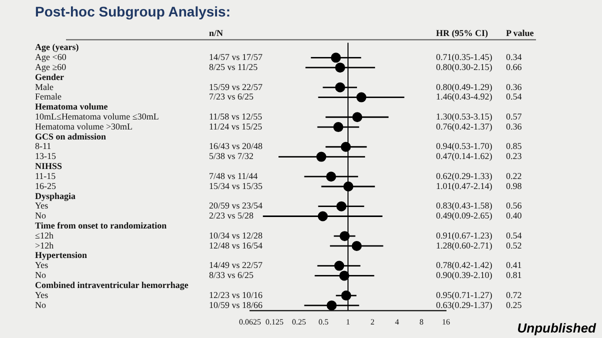  I want to click on annotation: 11/58 vs 12/55, so click(236, 116).